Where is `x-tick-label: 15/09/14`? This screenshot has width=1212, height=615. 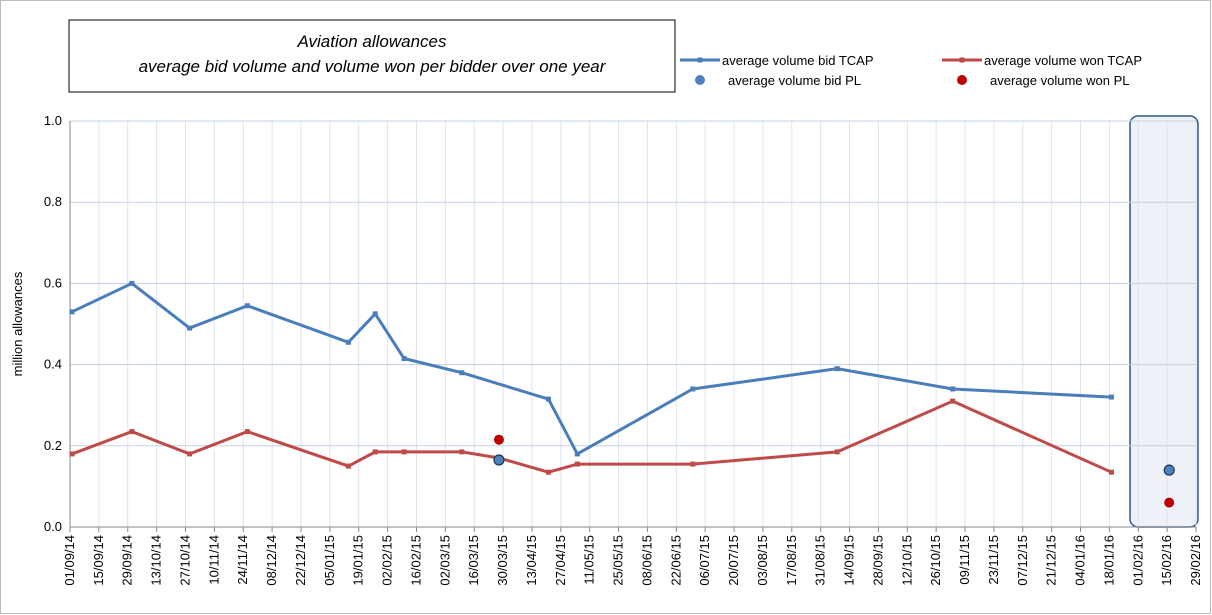
x-tick-label: 15/09/14 is located at coordinates (98, 560).